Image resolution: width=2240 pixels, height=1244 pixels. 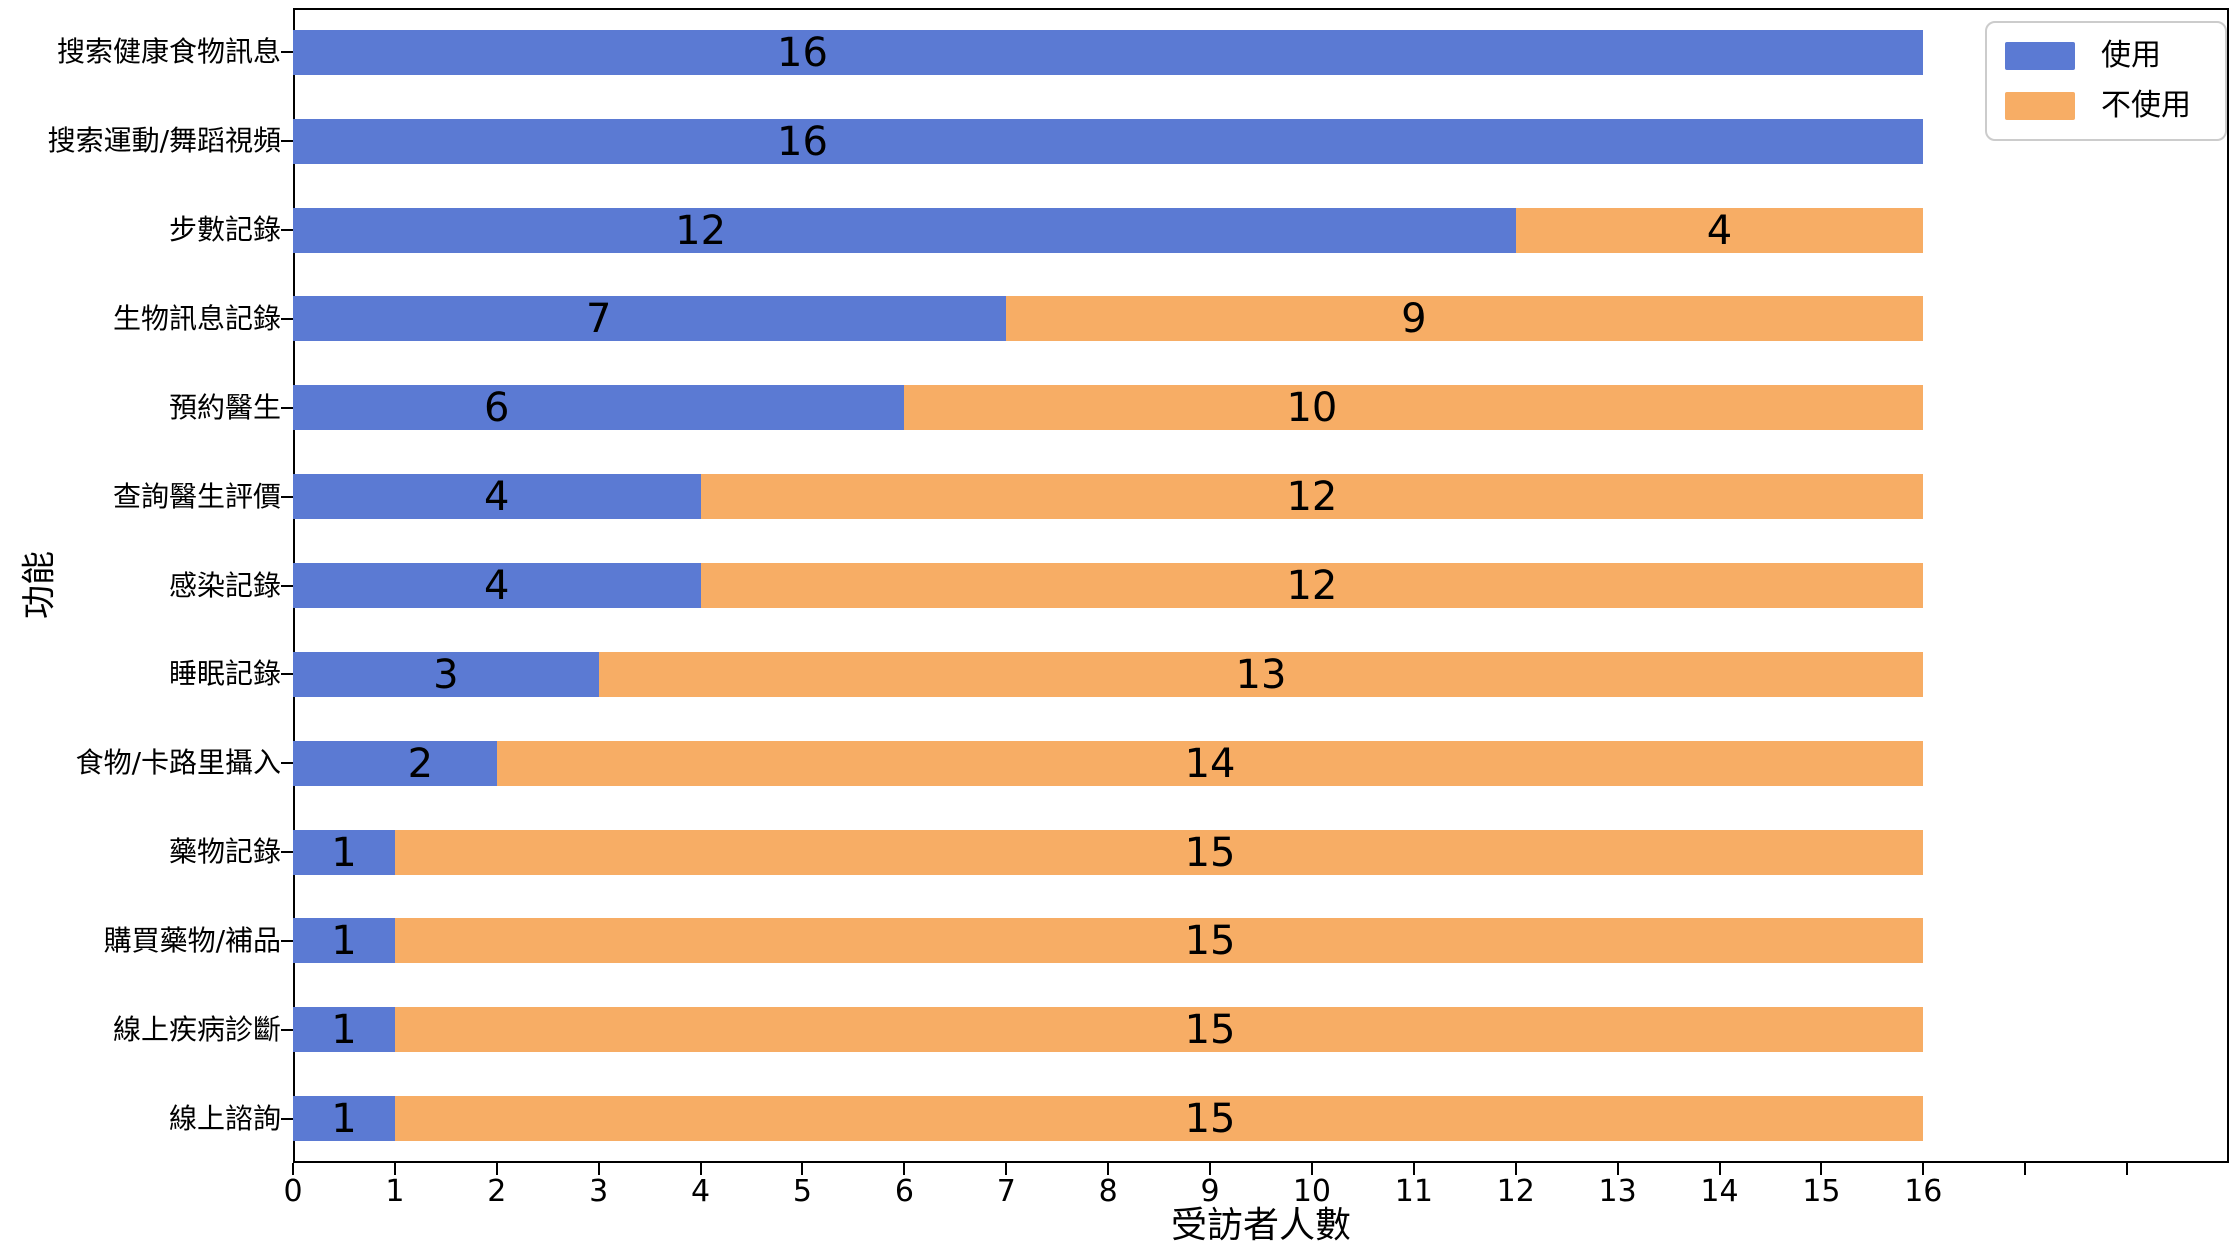 What do you see at coordinates (224, 852) in the screenshot?
I see `y-tick-label: 藥物記錄` at bounding box center [224, 852].